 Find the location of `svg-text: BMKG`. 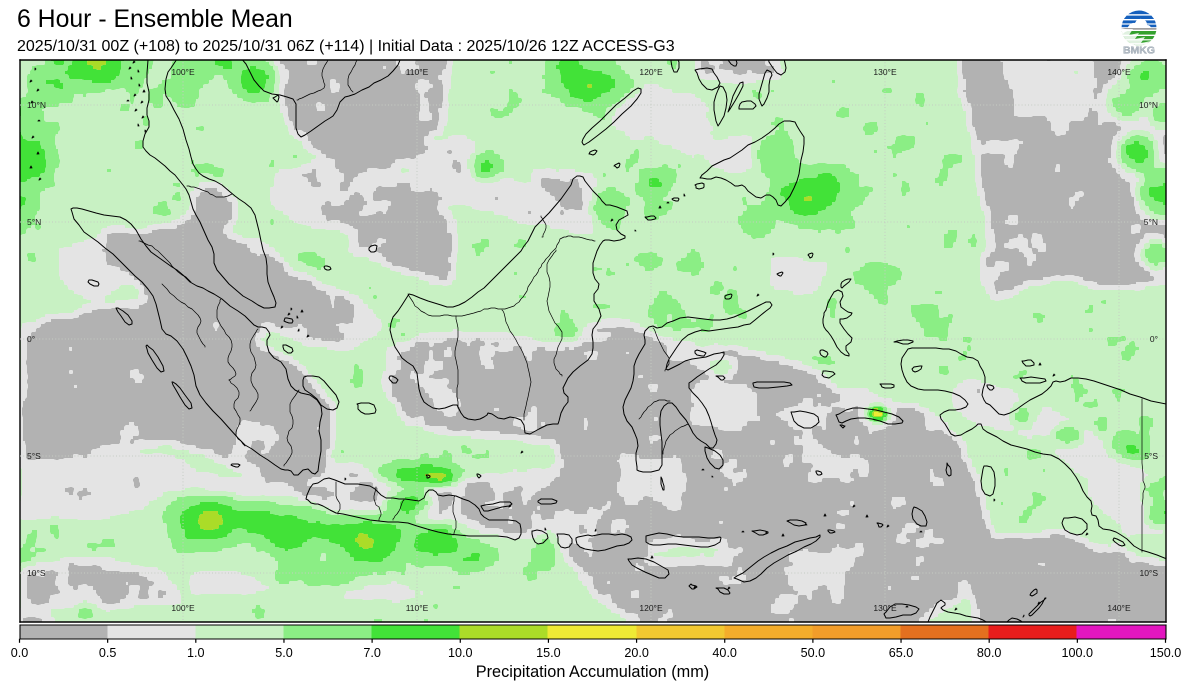

svg-text: BMKG is located at coordinates (1139, 51).